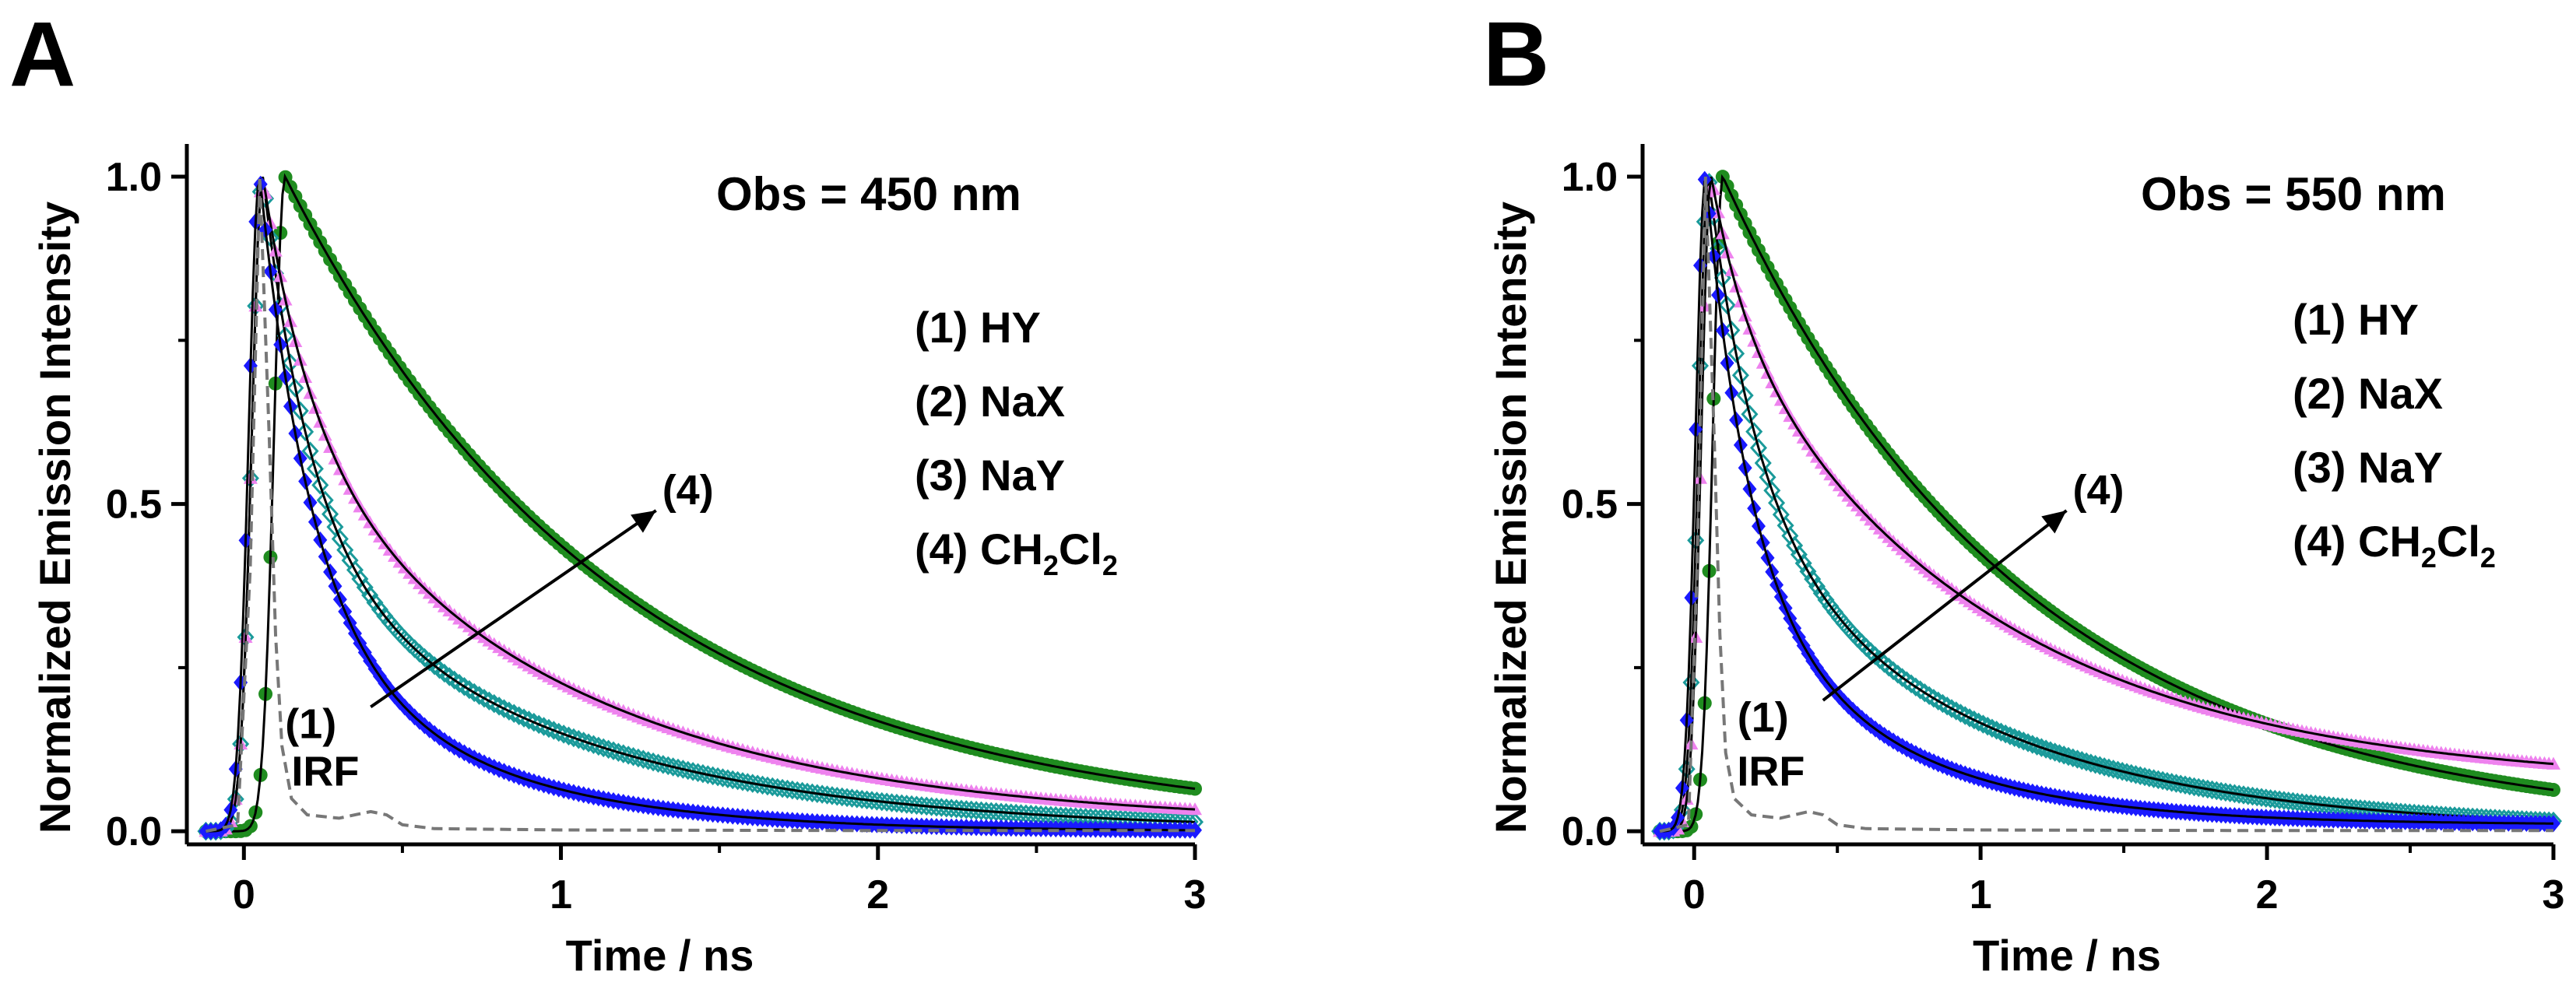  I want to click on x-tick-label: 1, so click(1981, 895).